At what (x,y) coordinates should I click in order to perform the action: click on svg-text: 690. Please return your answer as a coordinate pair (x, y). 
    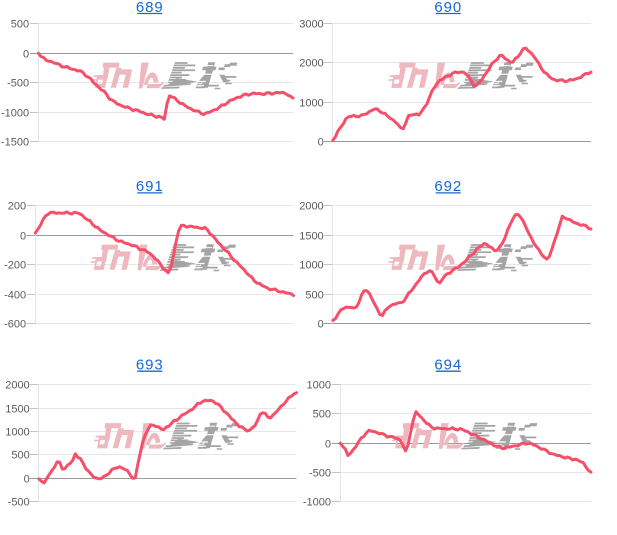
    Looking at the image, I should click on (448, 8).